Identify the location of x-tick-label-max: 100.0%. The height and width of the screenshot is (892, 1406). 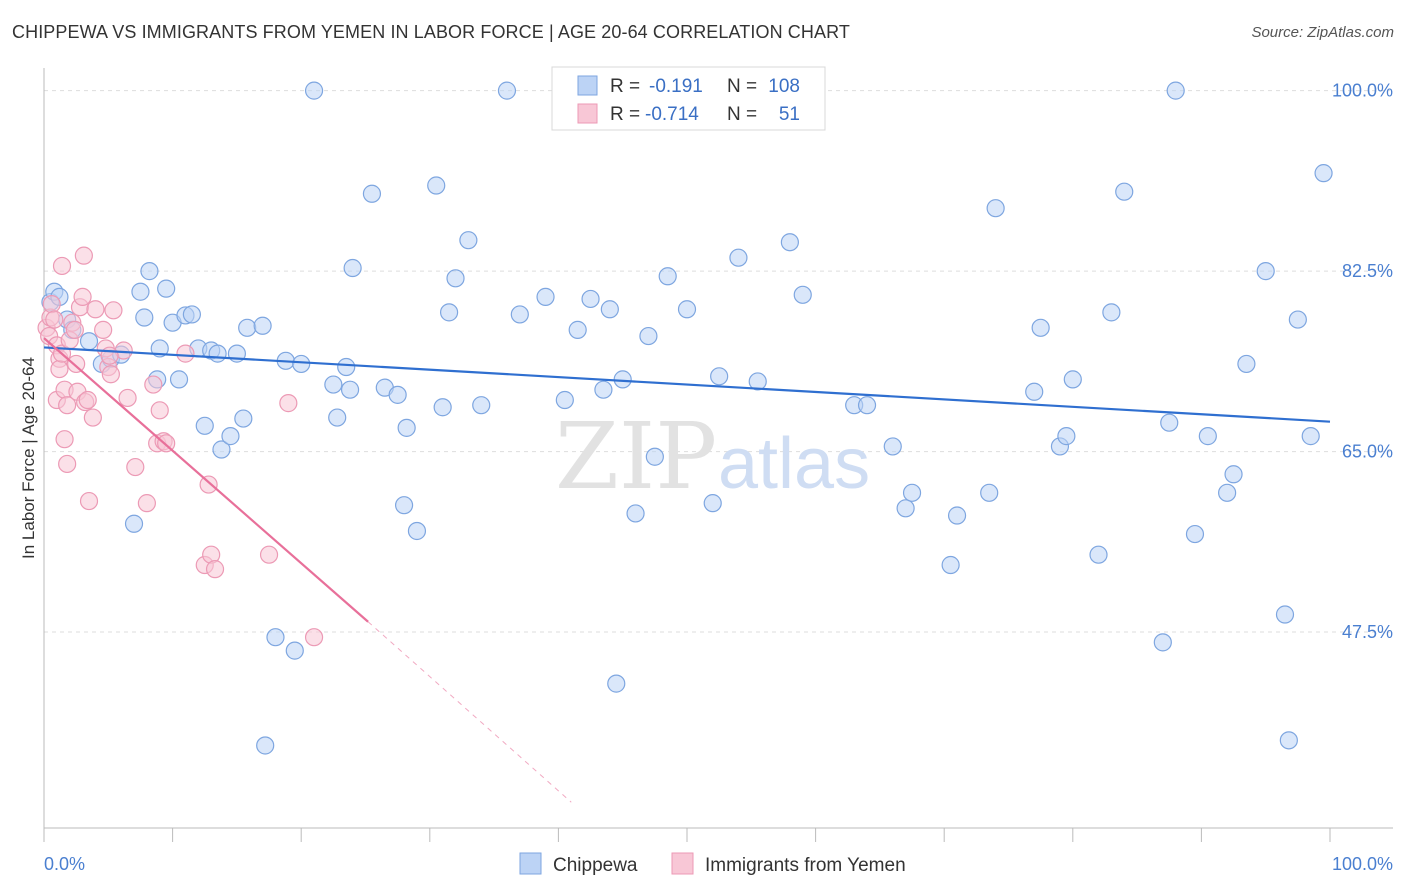
(1362, 864).